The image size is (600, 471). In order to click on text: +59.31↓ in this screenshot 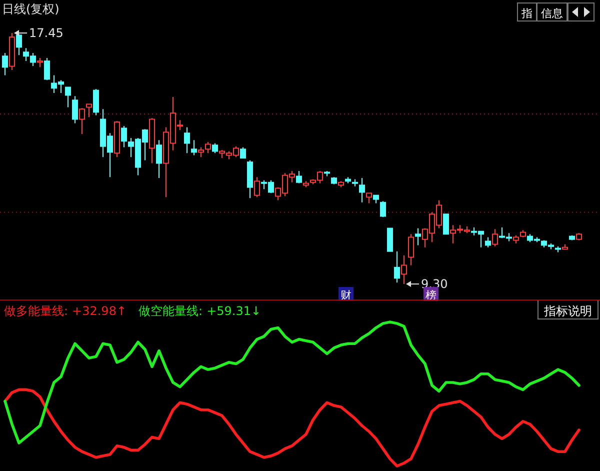, I will do `click(234, 311)`.